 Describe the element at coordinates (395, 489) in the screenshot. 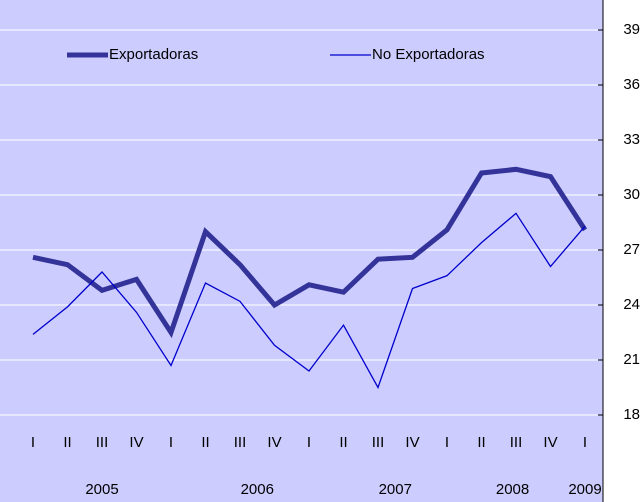

I see `year-label: 2007` at that location.